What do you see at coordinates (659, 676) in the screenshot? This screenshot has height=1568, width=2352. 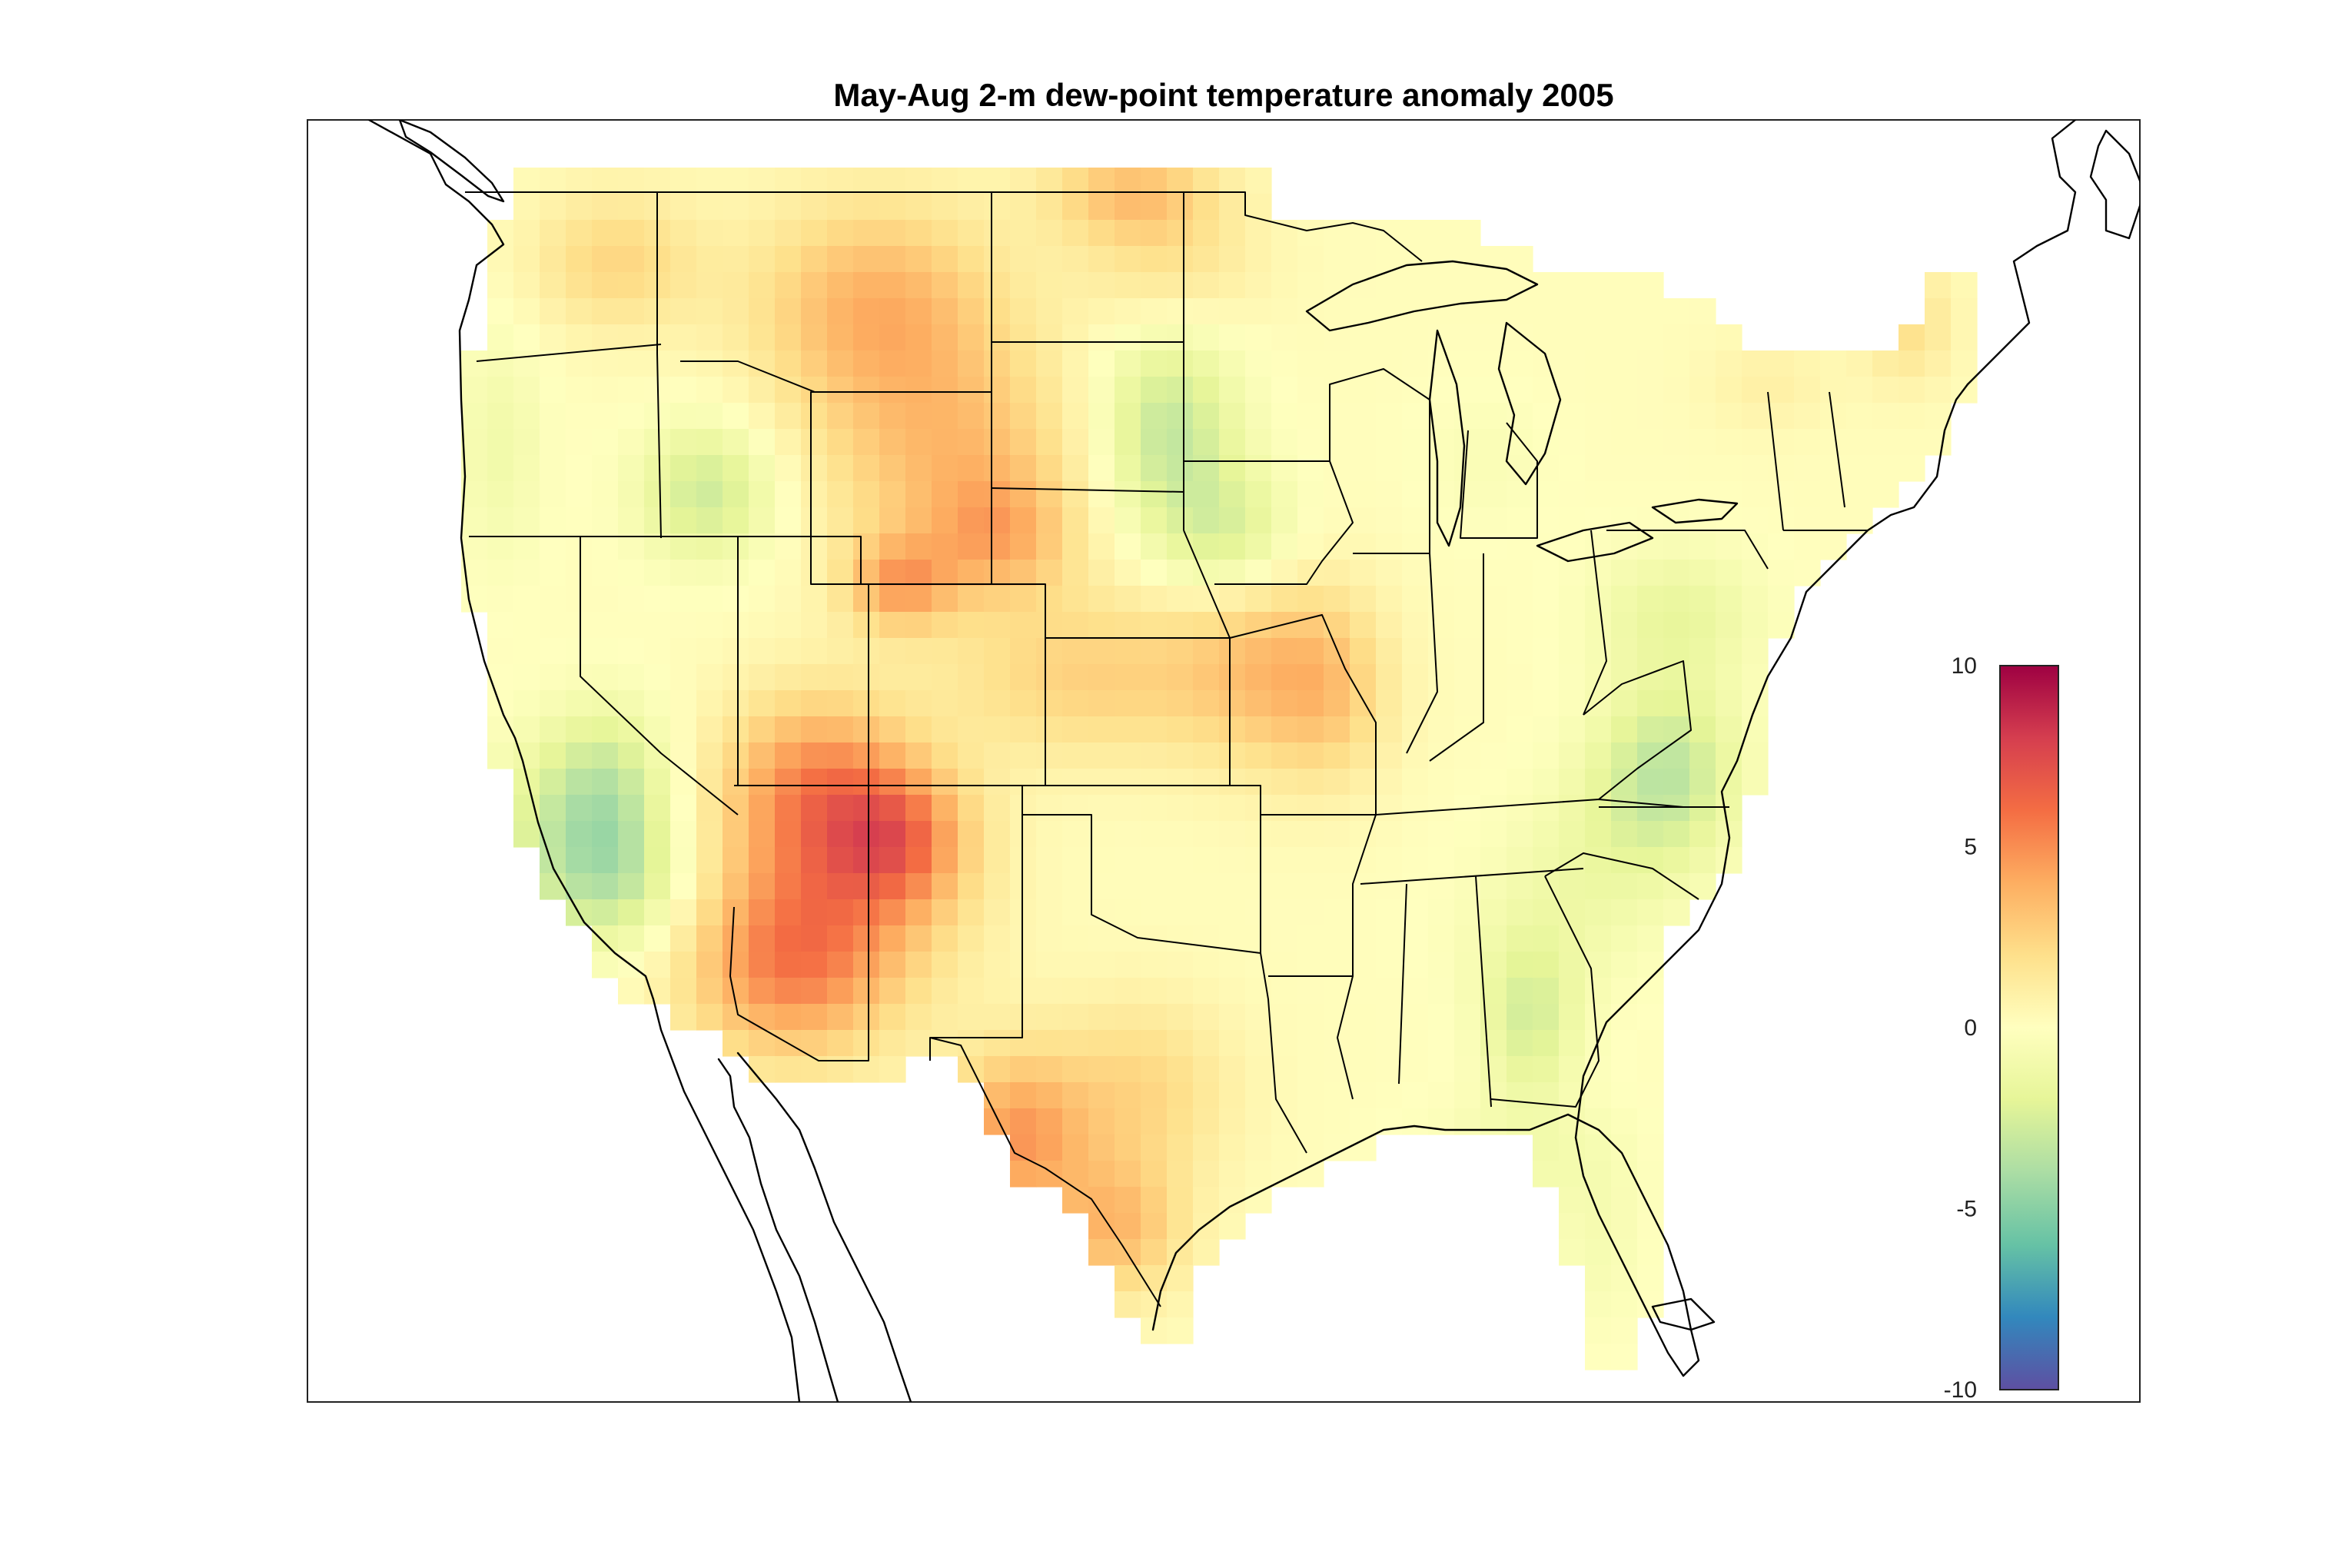 I see `ca-nv-diagonal` at bounding box center [659, 676].